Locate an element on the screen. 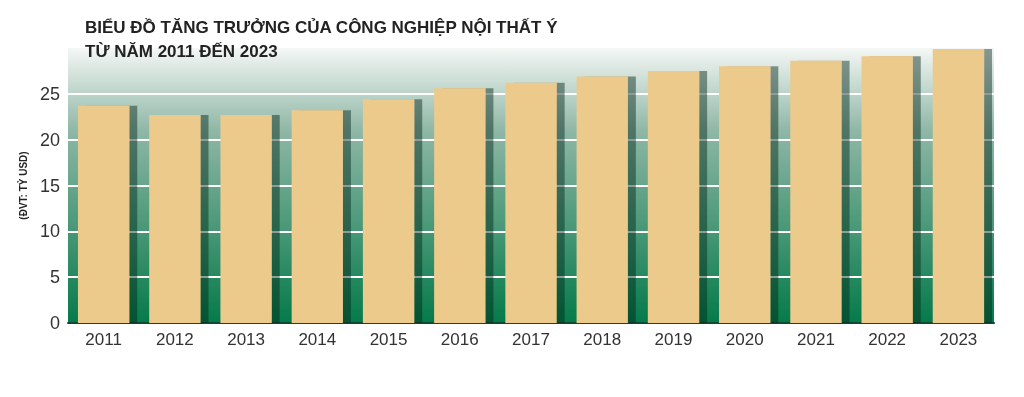 Image resolution: width=1024 pixels, height=397 pixels. x-tick-label: 2022 is located at coordinates (887, 339).